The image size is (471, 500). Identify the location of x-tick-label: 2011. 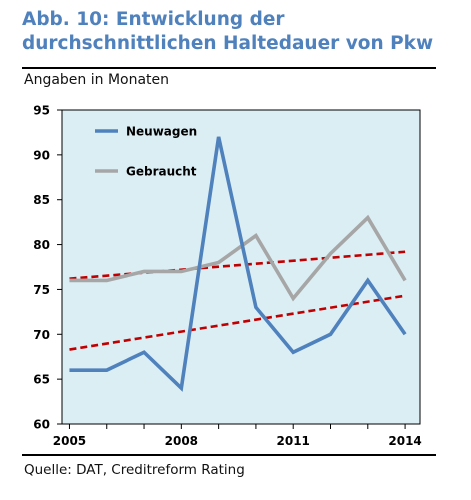
(293, 441).